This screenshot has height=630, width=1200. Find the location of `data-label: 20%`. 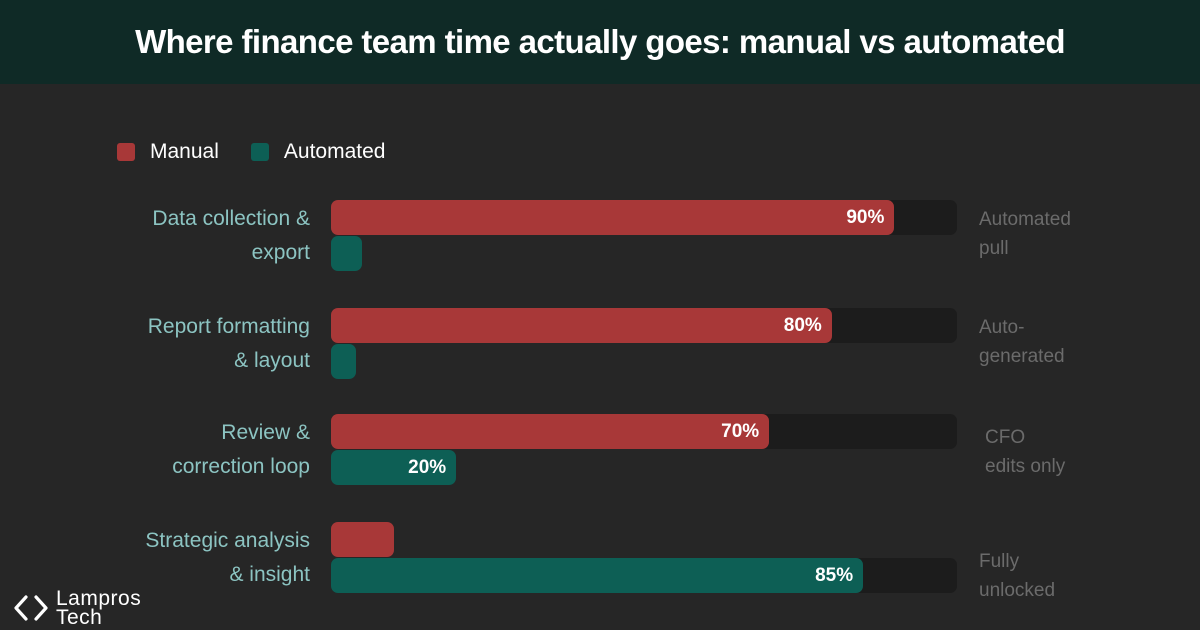

data-label: 20% is located at coordinates (427, 467).